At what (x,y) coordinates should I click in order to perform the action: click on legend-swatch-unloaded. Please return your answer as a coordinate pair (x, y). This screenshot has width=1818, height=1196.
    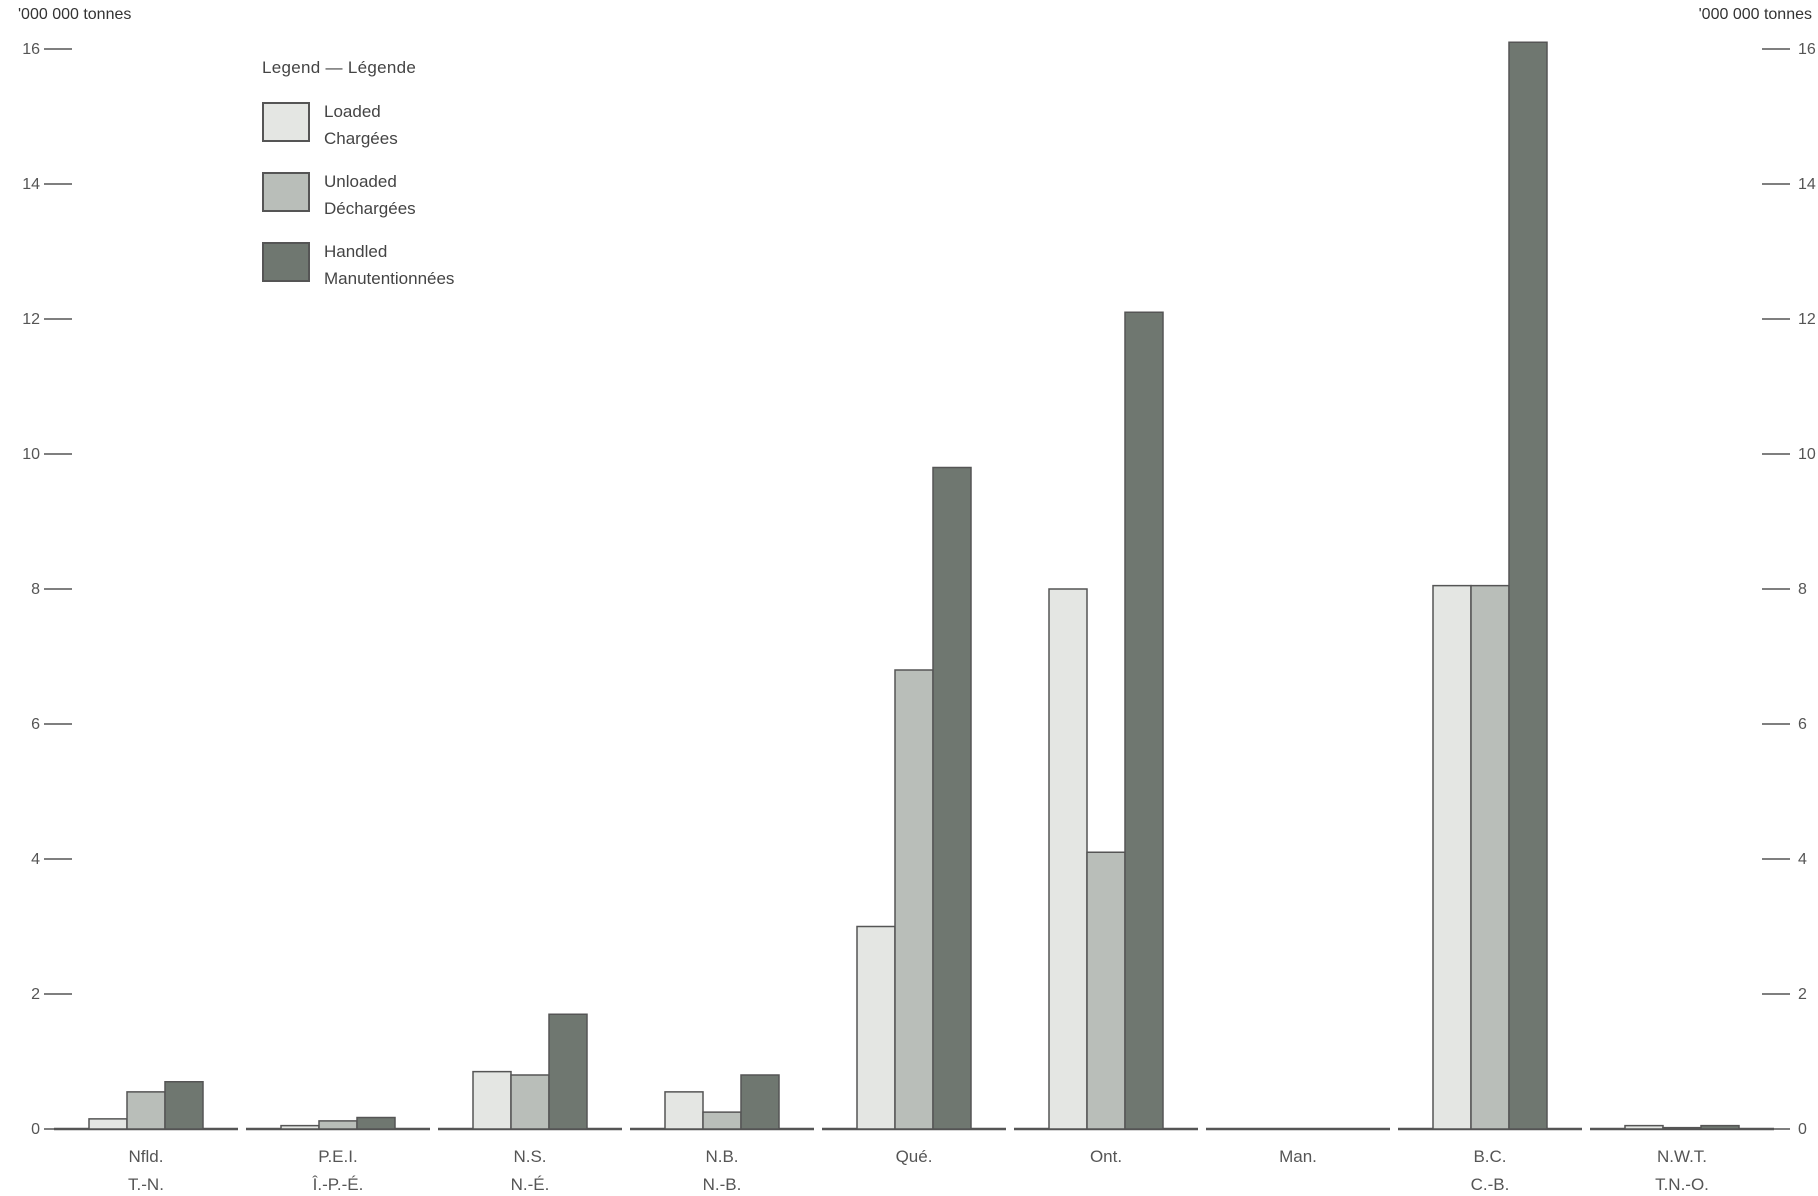
    Looking at the image, I should click on (286, 192).